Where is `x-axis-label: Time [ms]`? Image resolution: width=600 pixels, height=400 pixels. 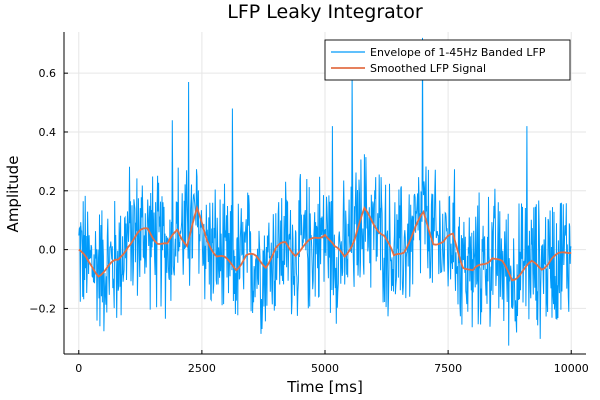
x-axis-label: Time [ms] is located at coordinates (324, 387).